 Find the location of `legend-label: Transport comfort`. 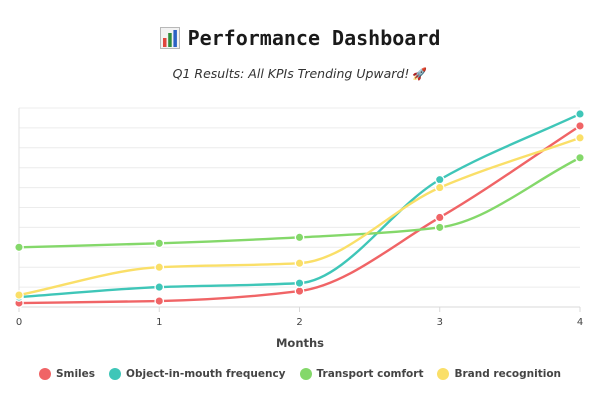

legend-label: Transport comfort is located at coordinates (370, 374).